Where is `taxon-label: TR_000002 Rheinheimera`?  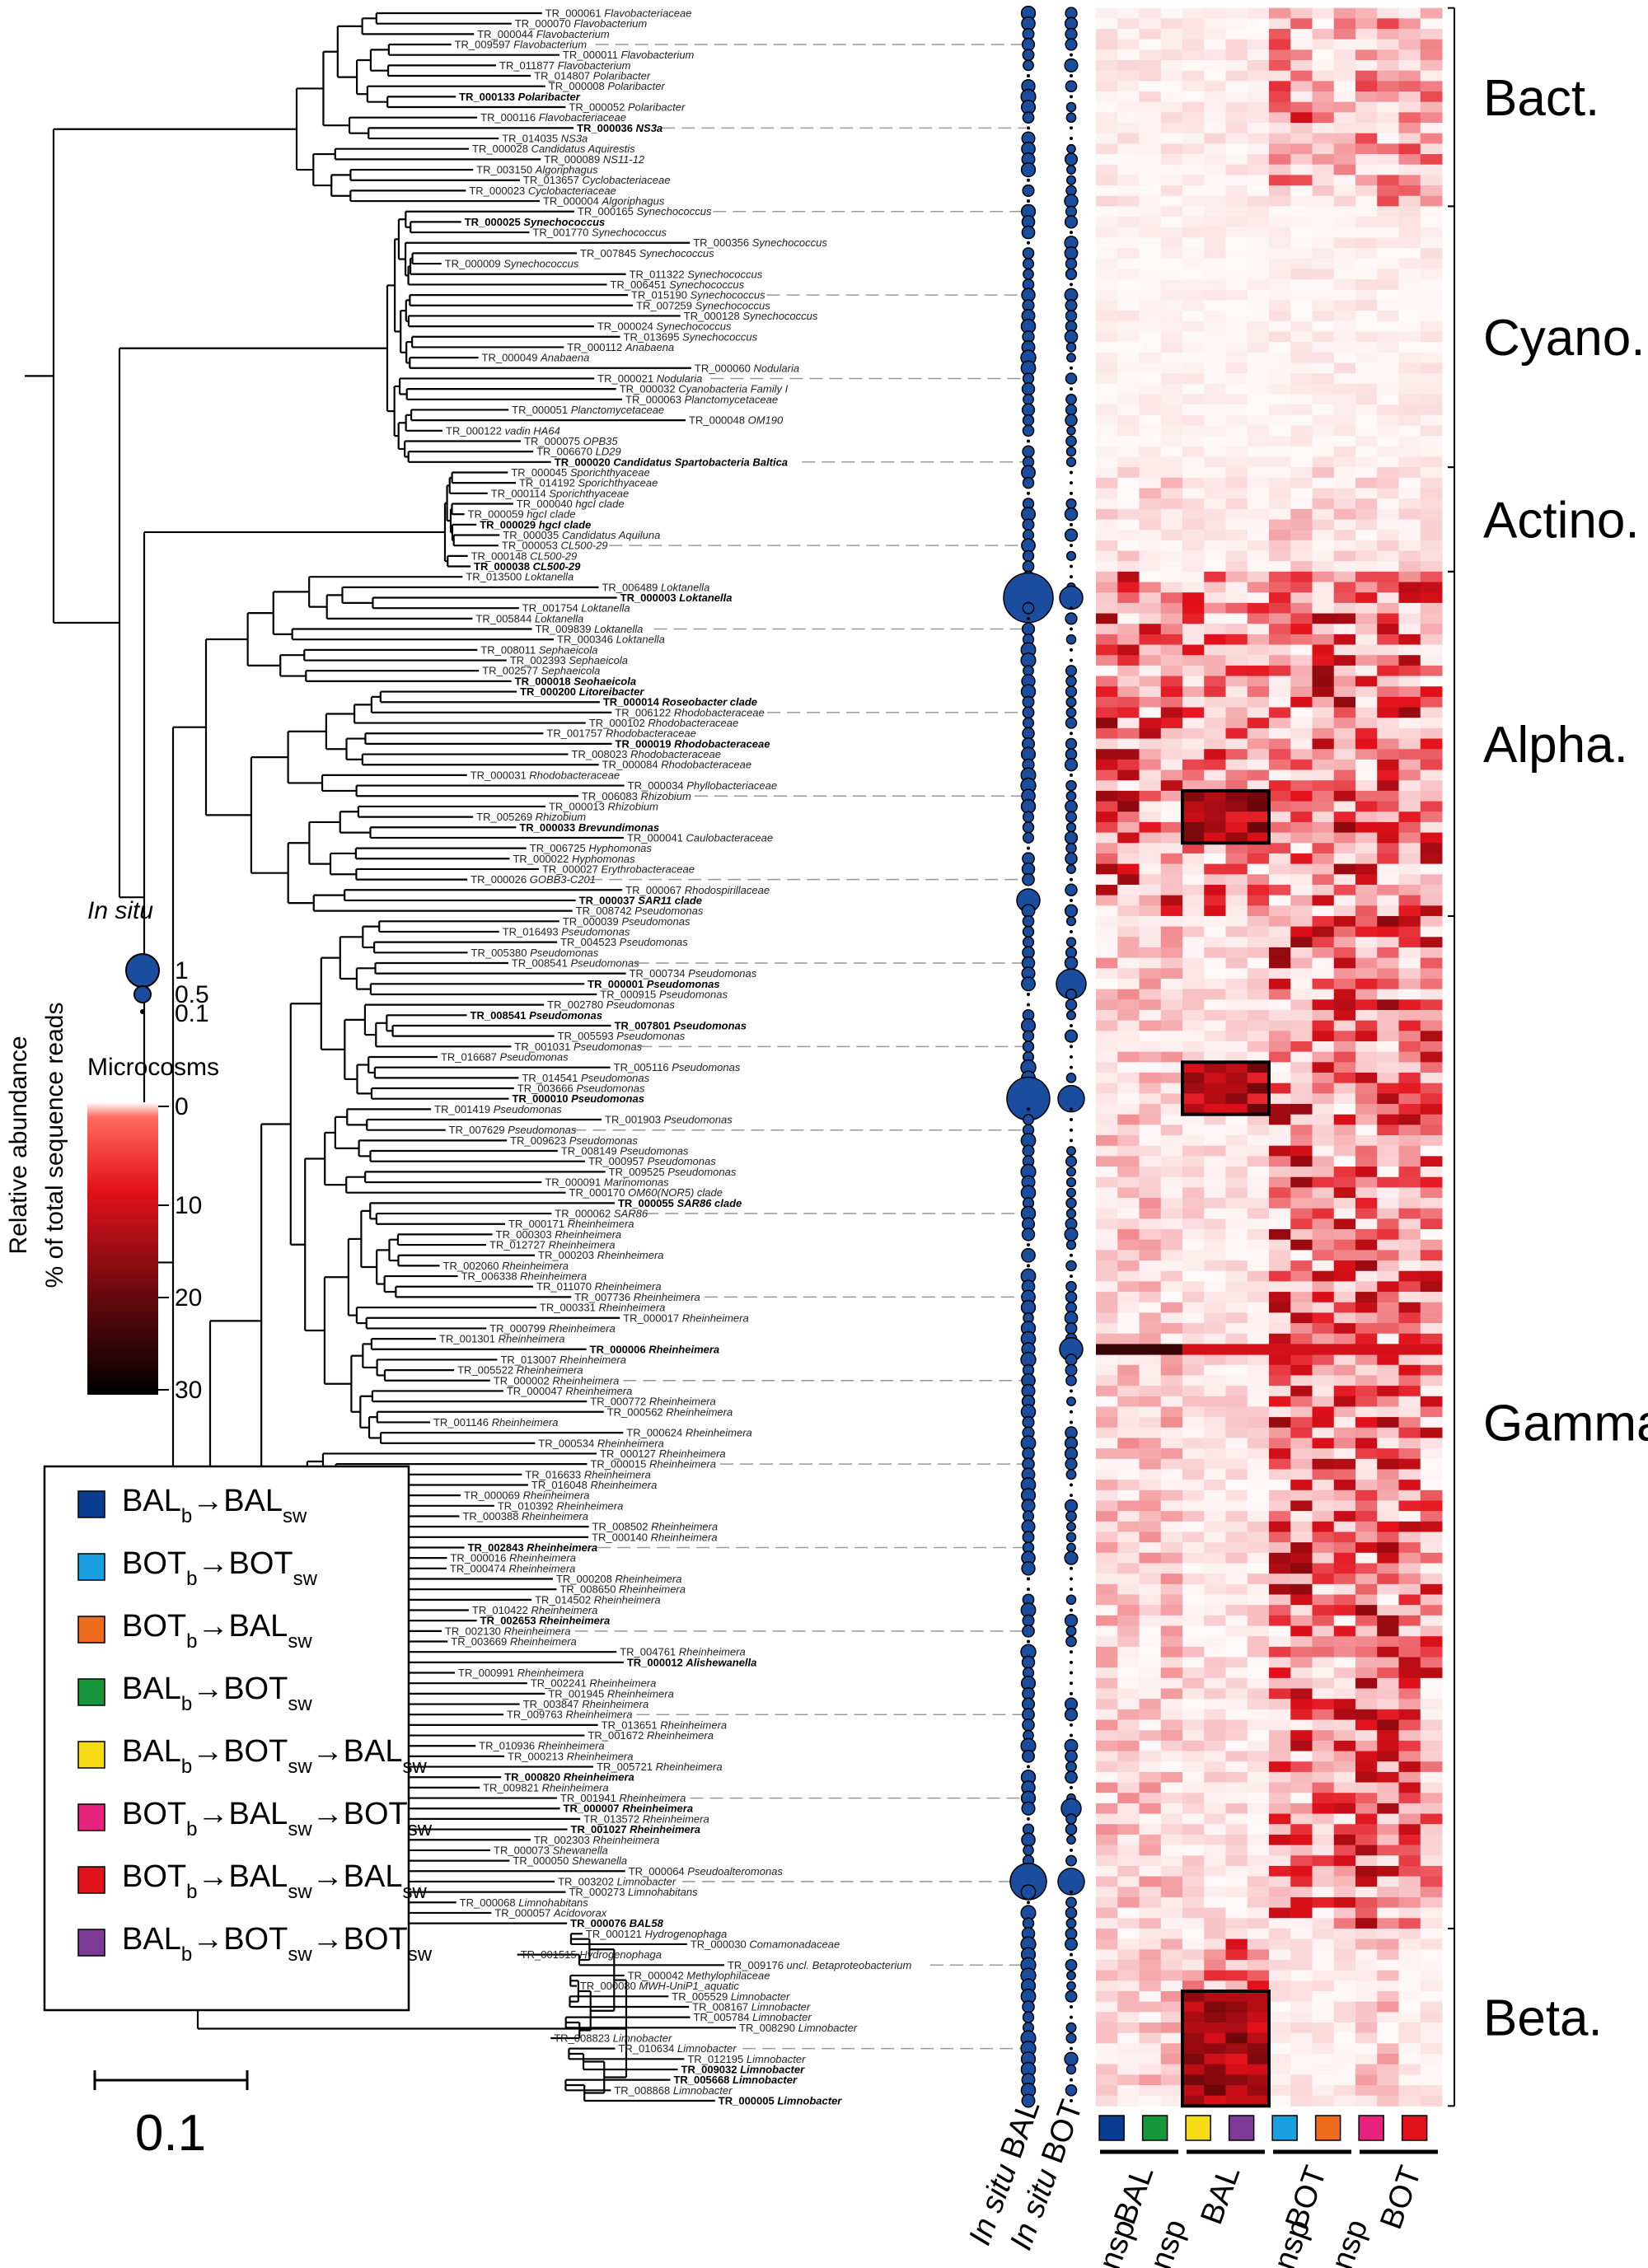
taxon-label: TR_000002 Rheinheimera is located at coordinates (557, 1380).